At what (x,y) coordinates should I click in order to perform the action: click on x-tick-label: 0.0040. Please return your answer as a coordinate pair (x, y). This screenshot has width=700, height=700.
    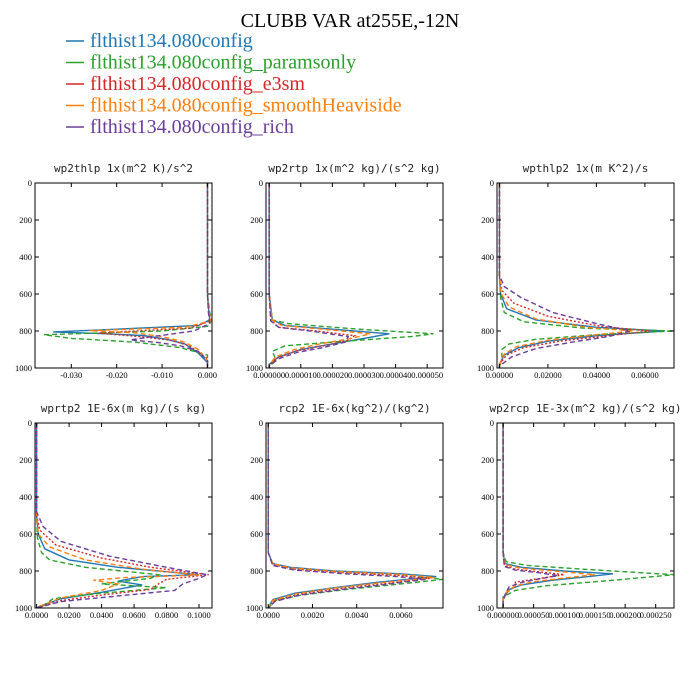
    Looking at the image, I should click on (356, 615).